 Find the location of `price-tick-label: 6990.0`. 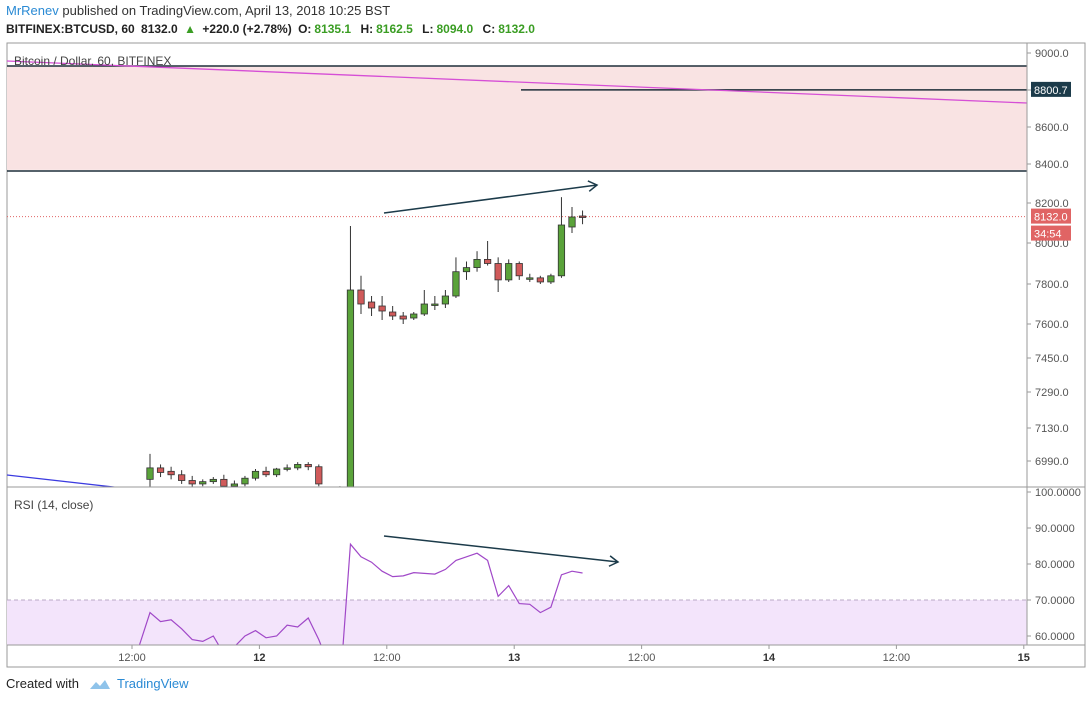

price-tick-label: 6990.0 is located at coordinates (1052, 462).